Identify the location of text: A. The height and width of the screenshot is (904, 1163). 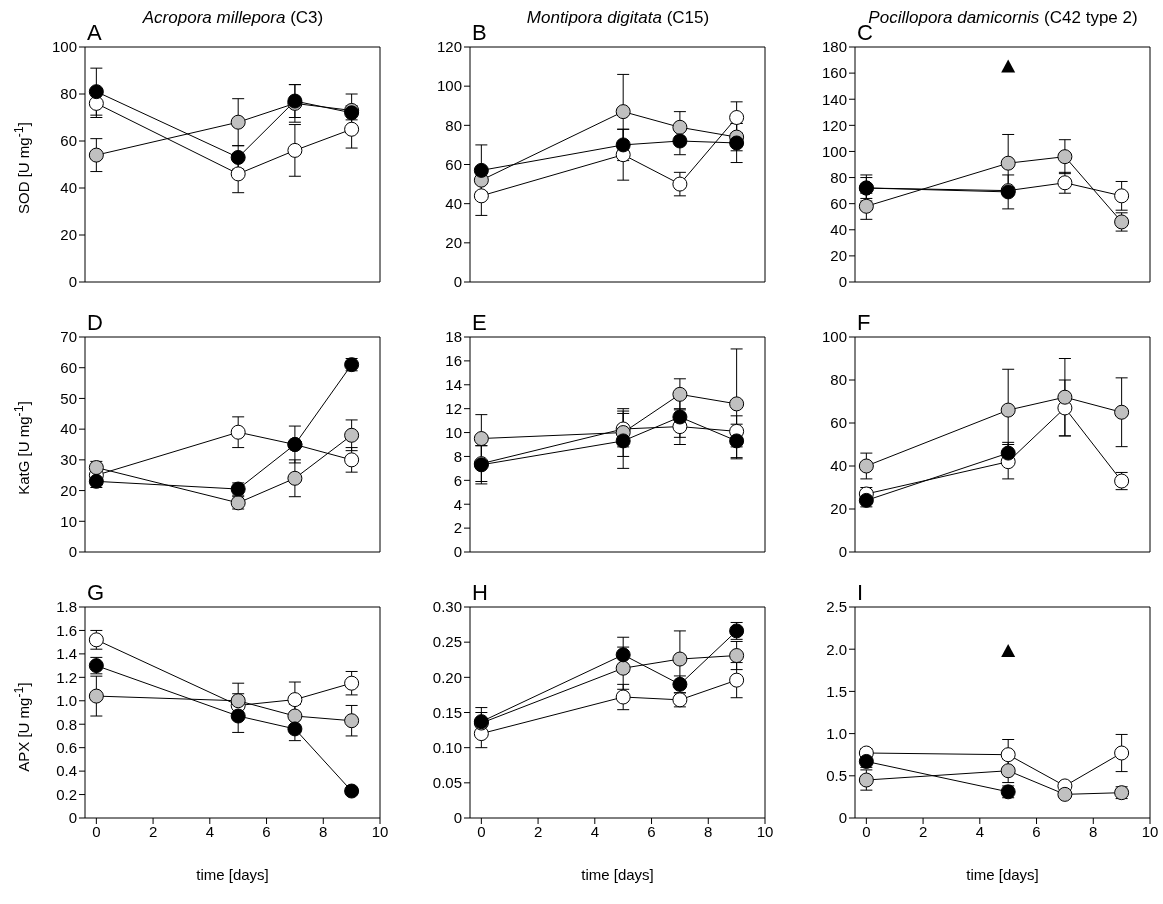
(94, 33).